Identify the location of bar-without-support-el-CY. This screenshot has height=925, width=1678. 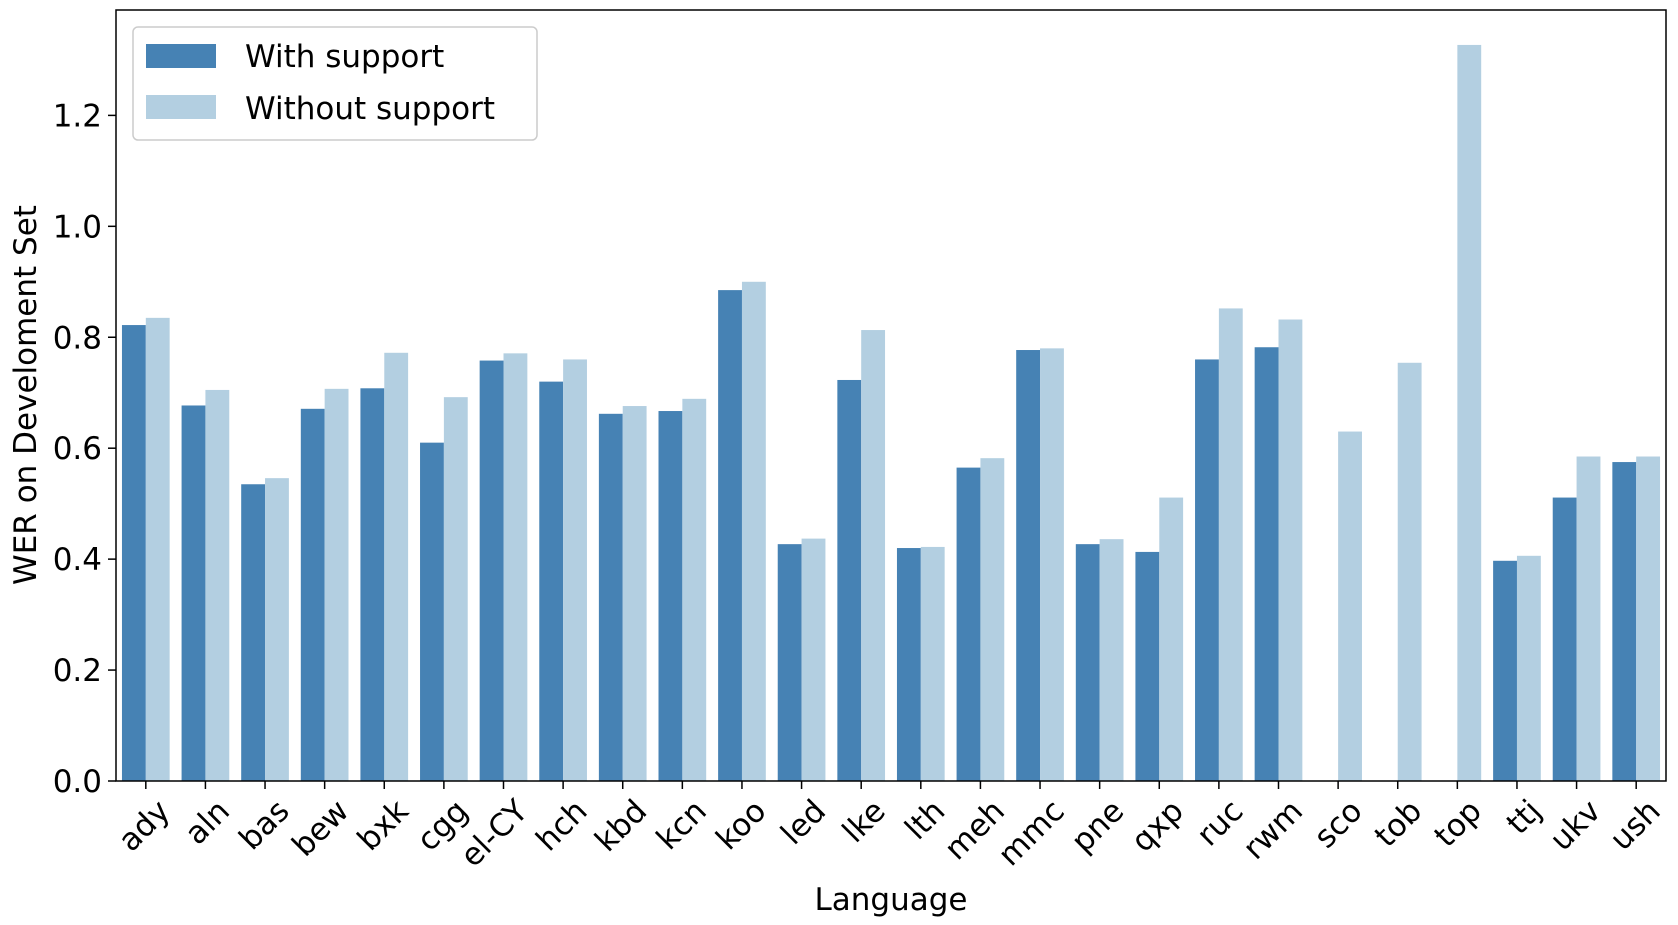
(515, 567).